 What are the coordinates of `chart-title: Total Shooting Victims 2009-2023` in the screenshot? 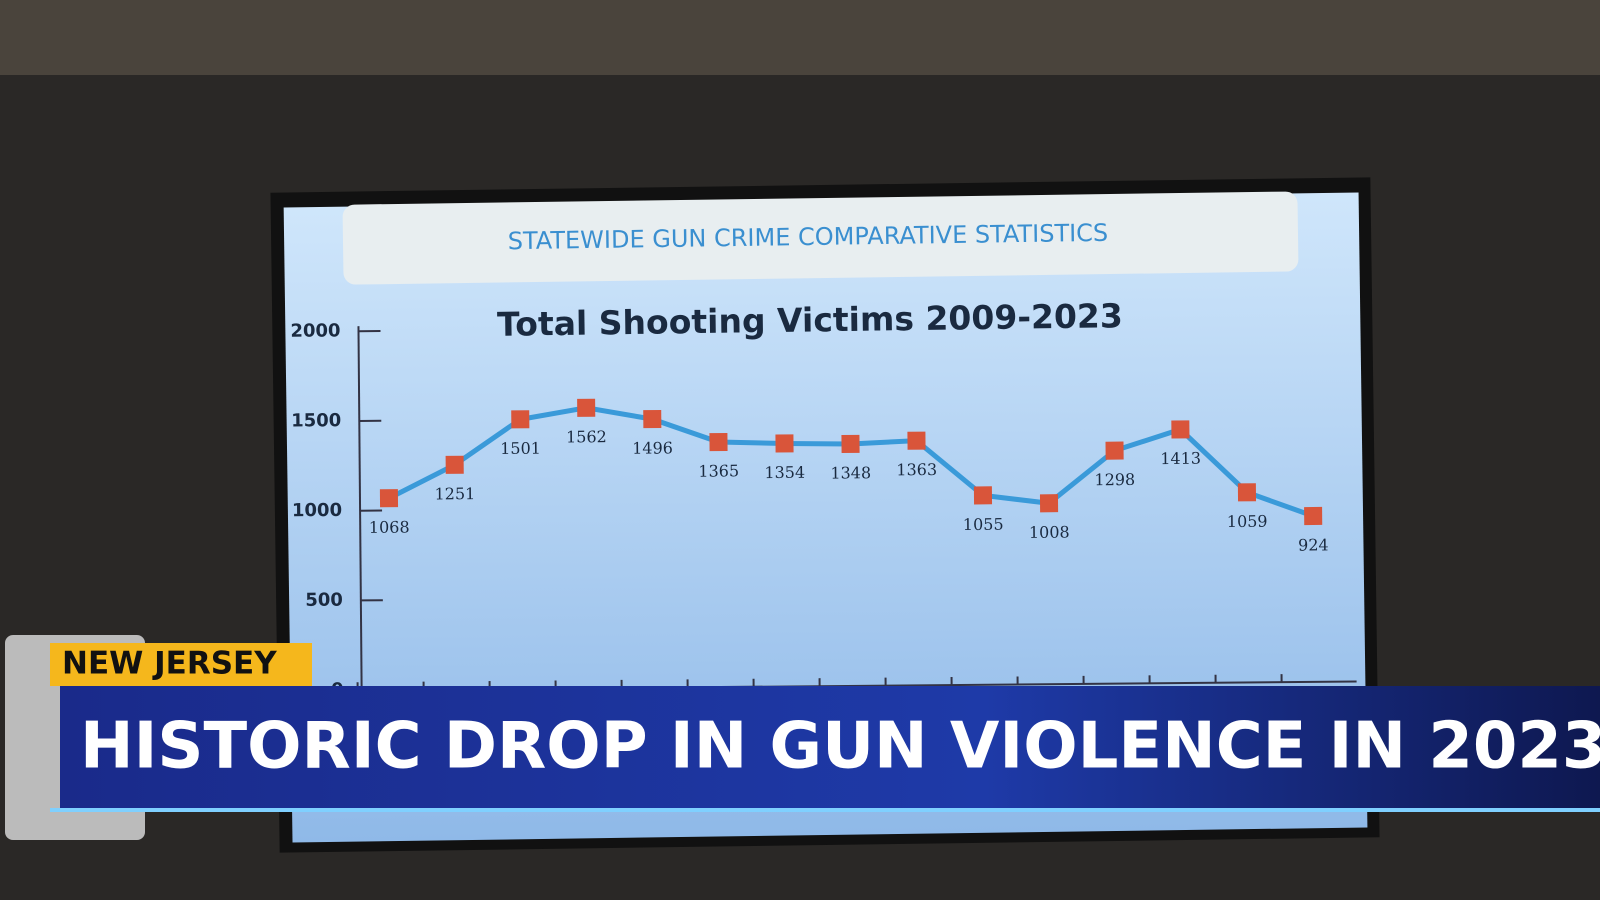 It's located at (810, 320).